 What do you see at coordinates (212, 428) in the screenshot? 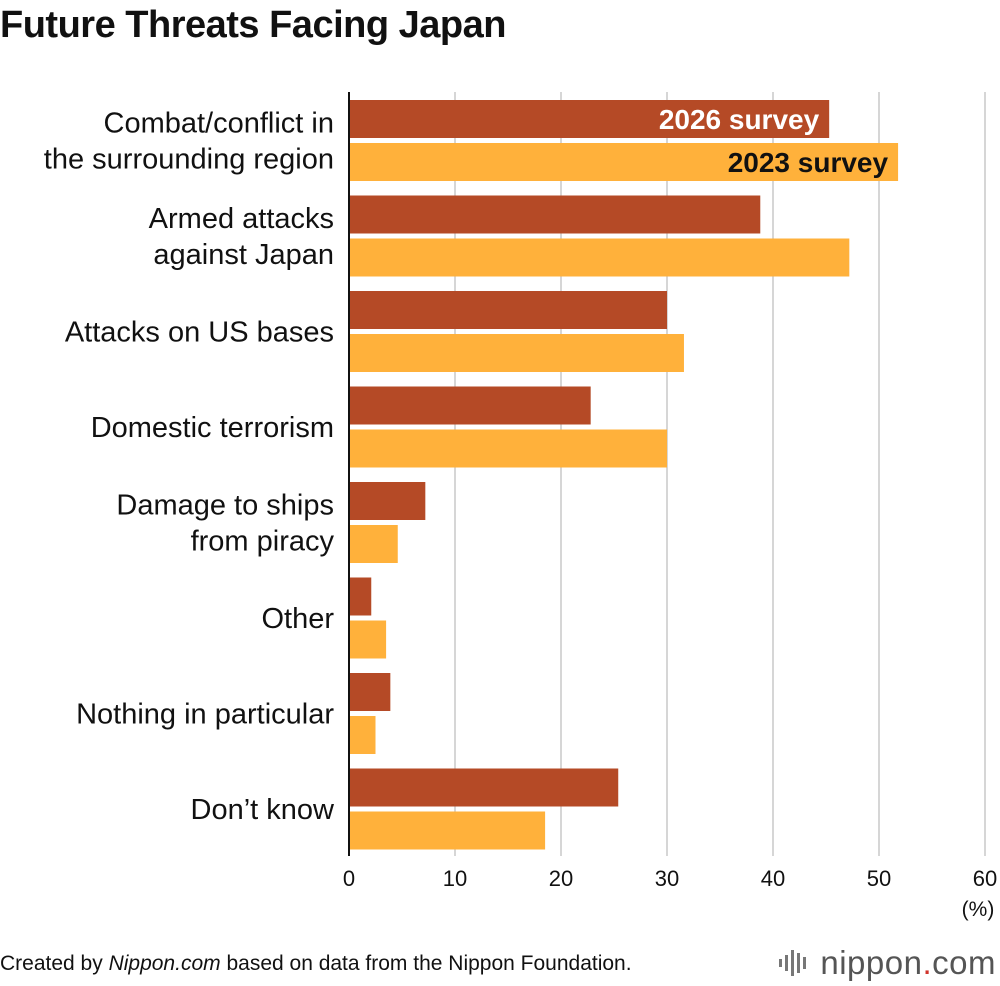
I see `category-label: Domestic terrorism` at bounding box center [212, 428].